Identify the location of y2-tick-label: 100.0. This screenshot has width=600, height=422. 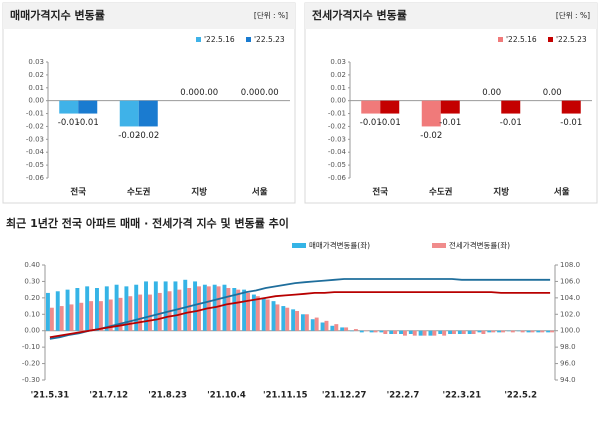
(570, 331).